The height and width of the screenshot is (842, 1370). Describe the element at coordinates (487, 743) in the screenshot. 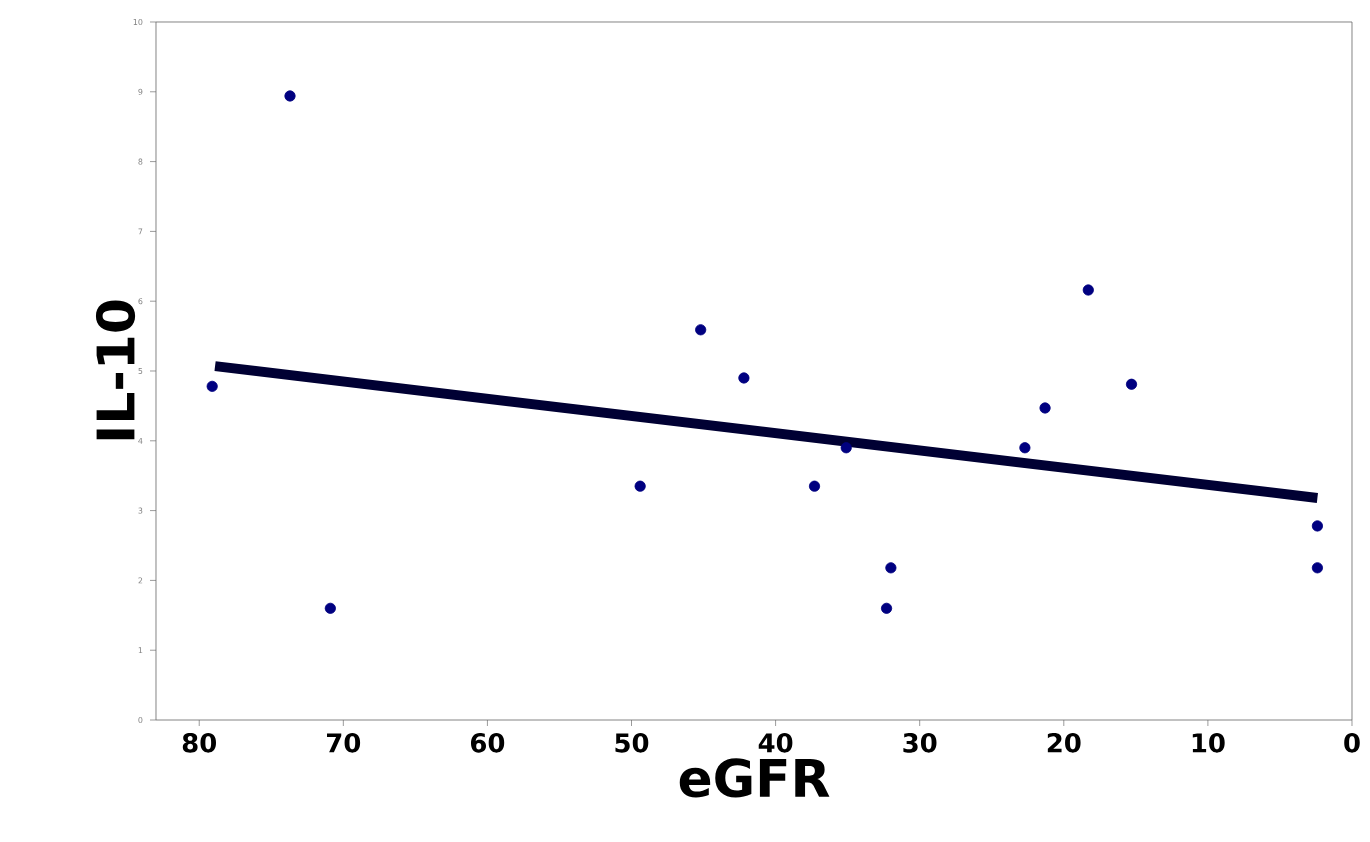

I see `x-tick-label: 60` at that location.